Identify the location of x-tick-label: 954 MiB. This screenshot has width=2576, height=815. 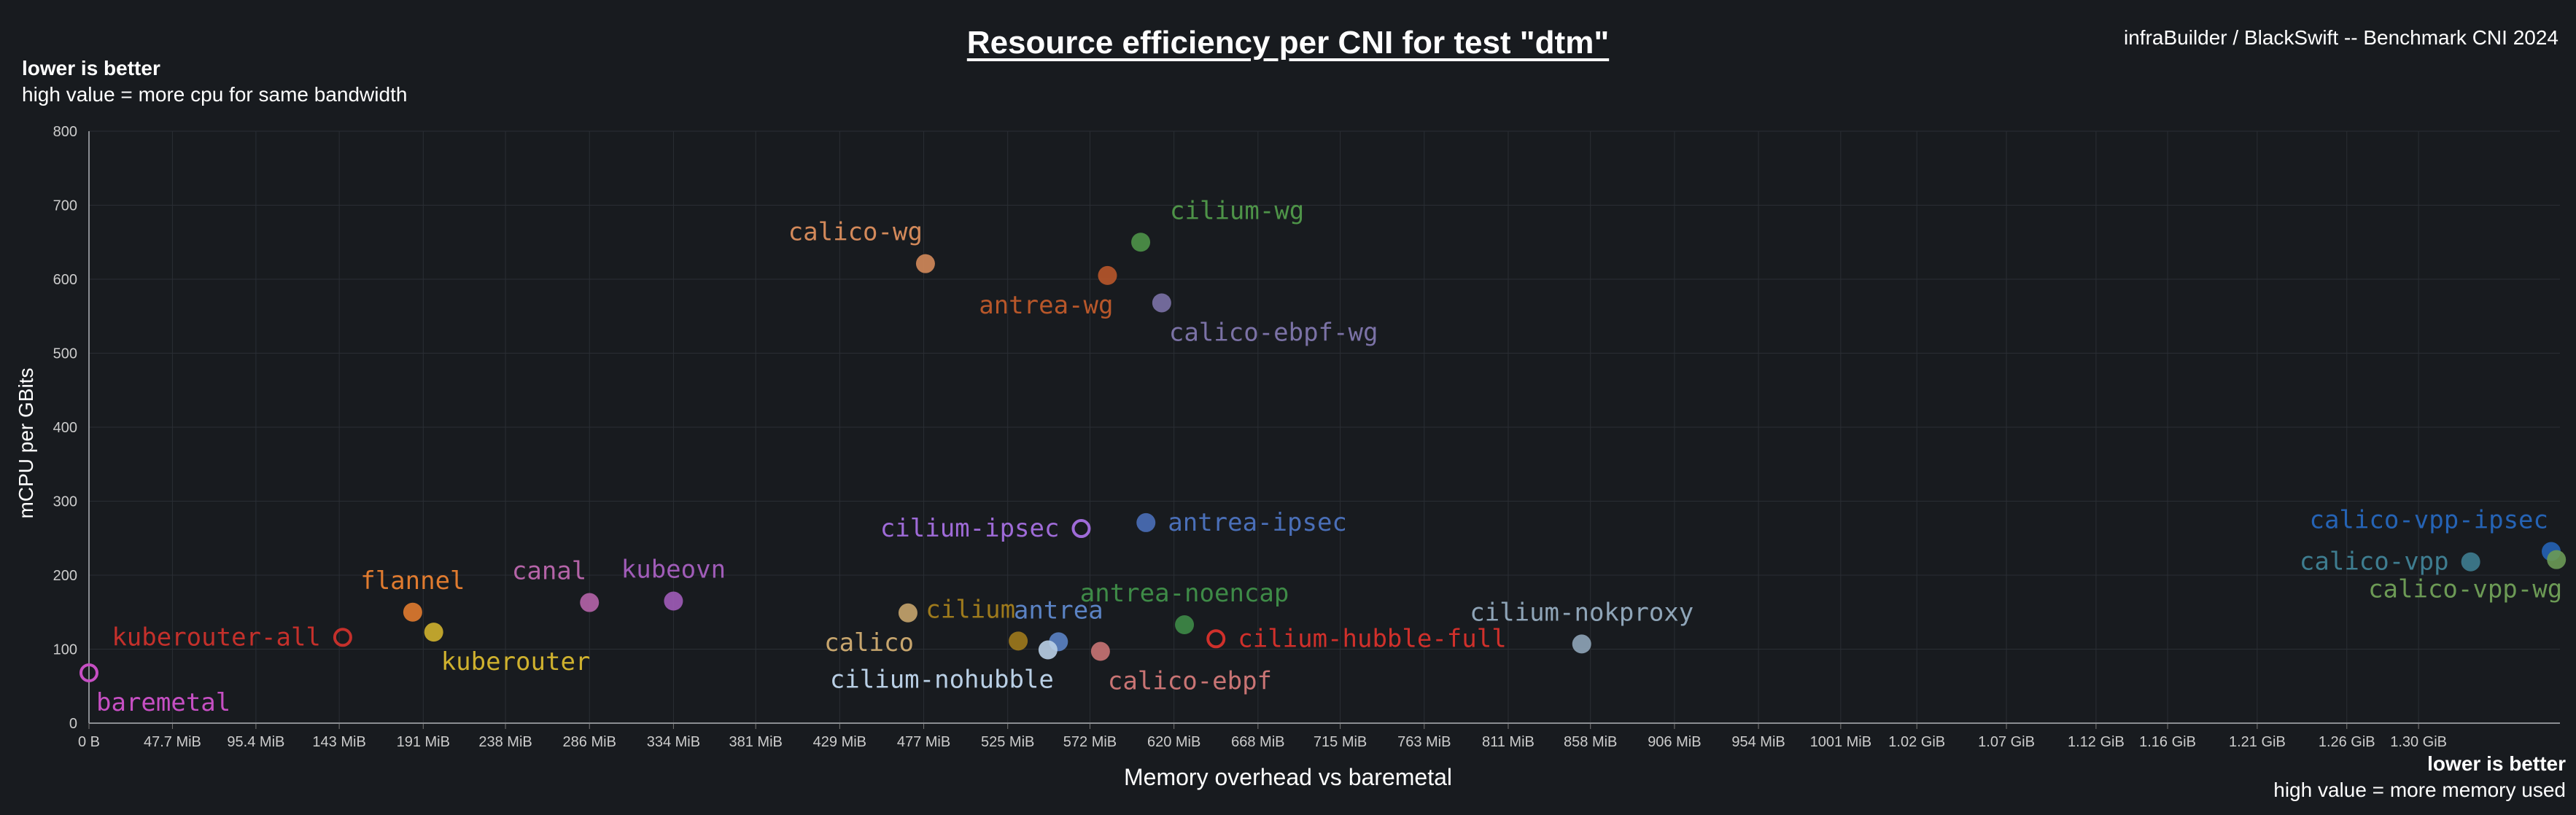
(1758, 742).